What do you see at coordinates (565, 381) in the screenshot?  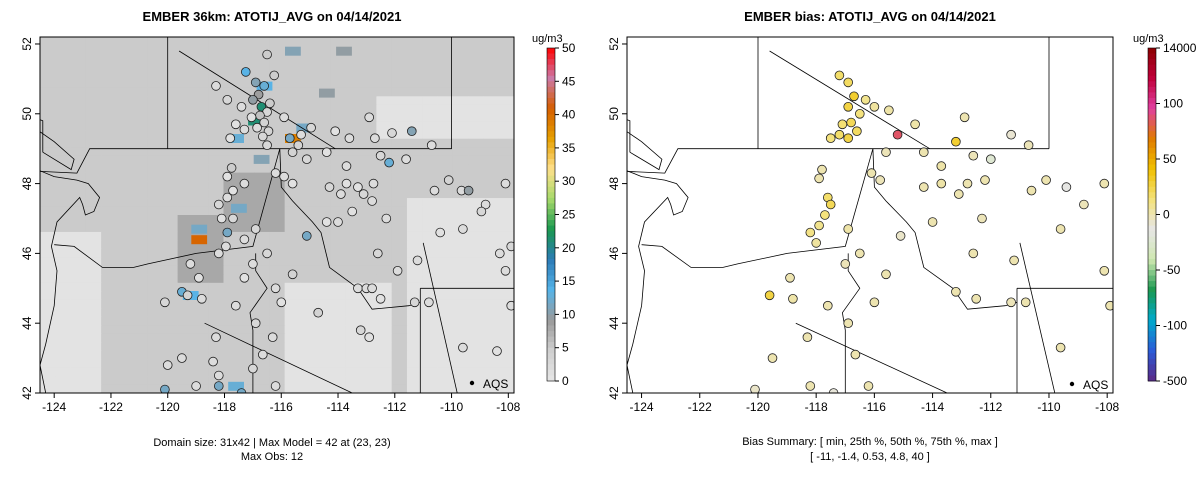 I see `colorbar-tick-label: 0` at bounding box center [565, 381].